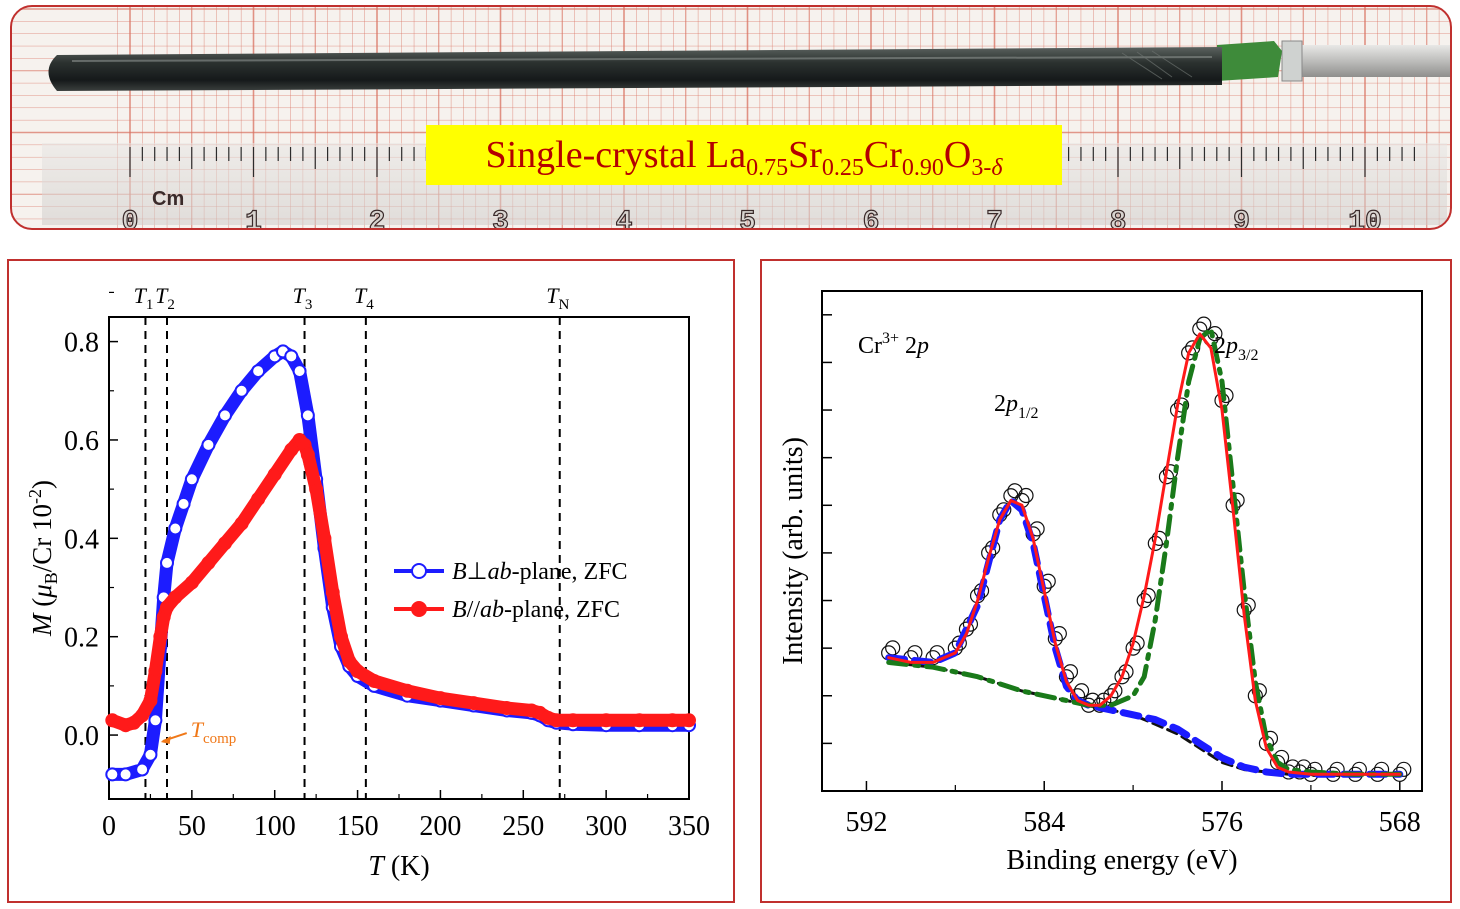 Image resolution: width=1460 pixels, height=909 pixels. What do you see at coordinates (192, 826) in the screenshot?
I see `x-tick-label: 50` at bounding box center [192, 826].